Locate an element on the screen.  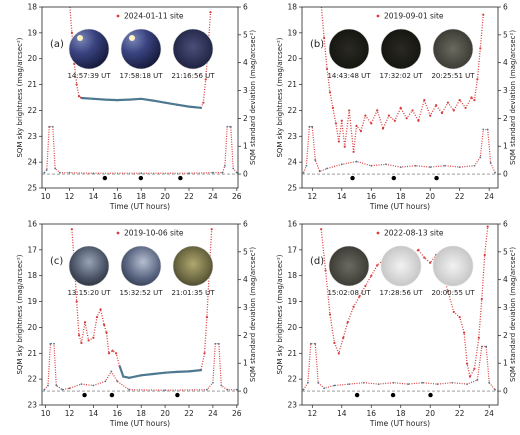
legend: 2019-09-01 site is located at coordinates (410, 16).